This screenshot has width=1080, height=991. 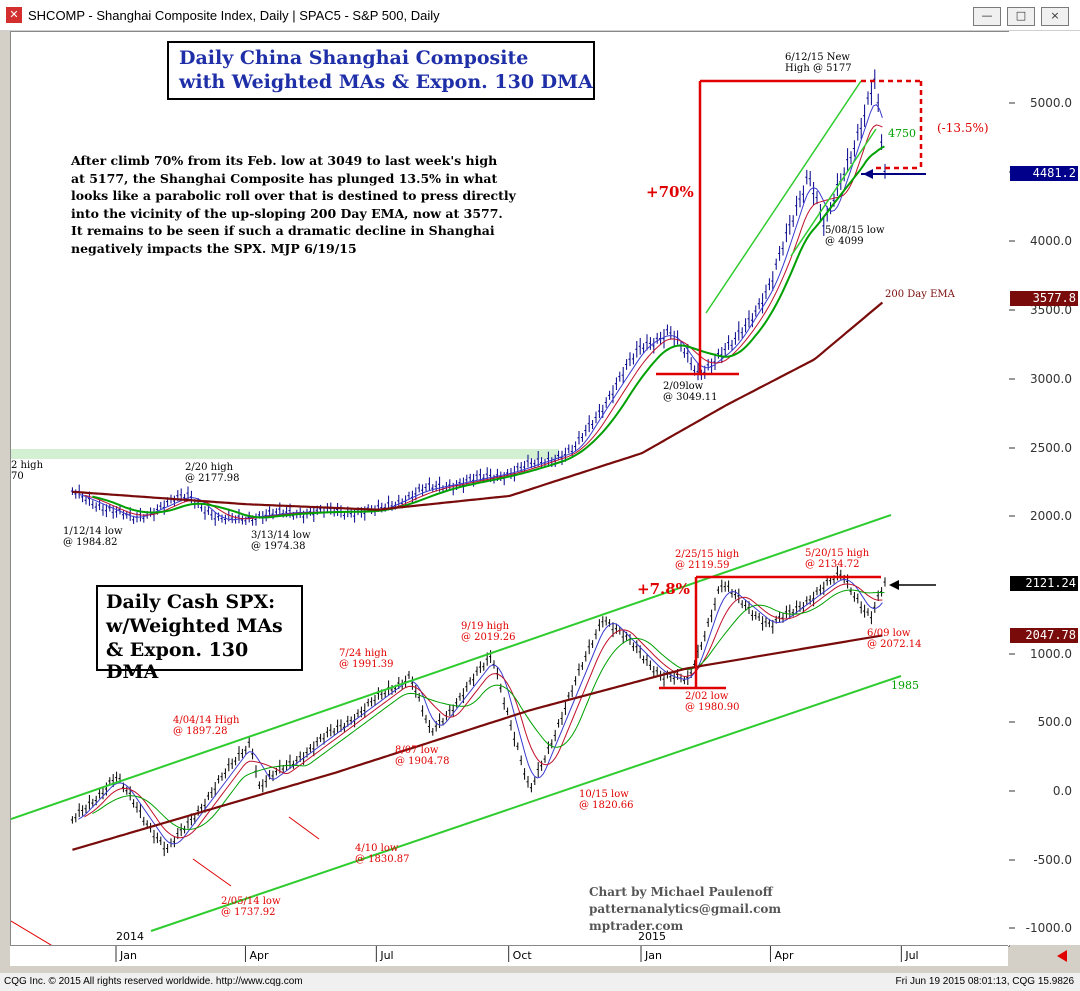 What do you see at coordinates (386, 82) in the screenshot?
I see `shanghai-title-line2: with Weighted MAs & Expon. 130 DMA` at bounding box center [386, 82].